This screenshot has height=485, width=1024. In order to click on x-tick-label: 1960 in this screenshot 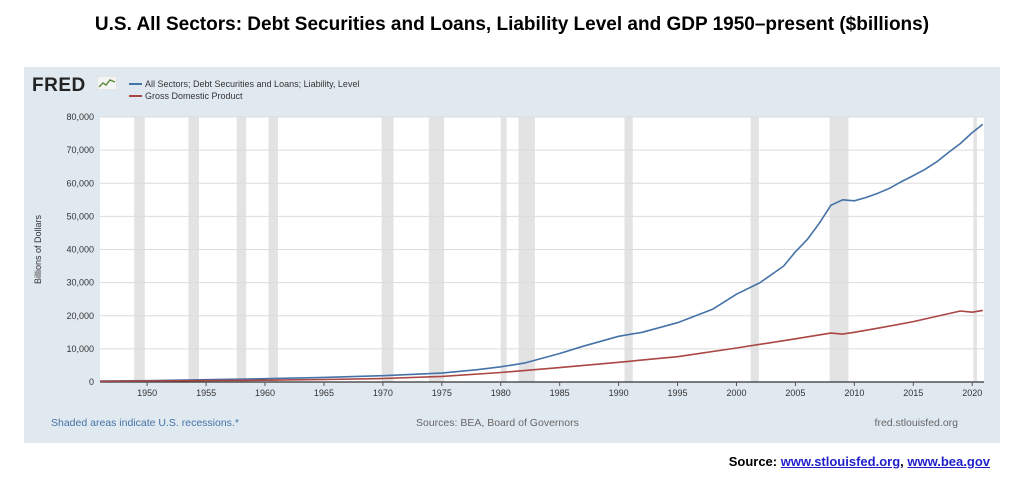, I will do `click(265, 393)`.